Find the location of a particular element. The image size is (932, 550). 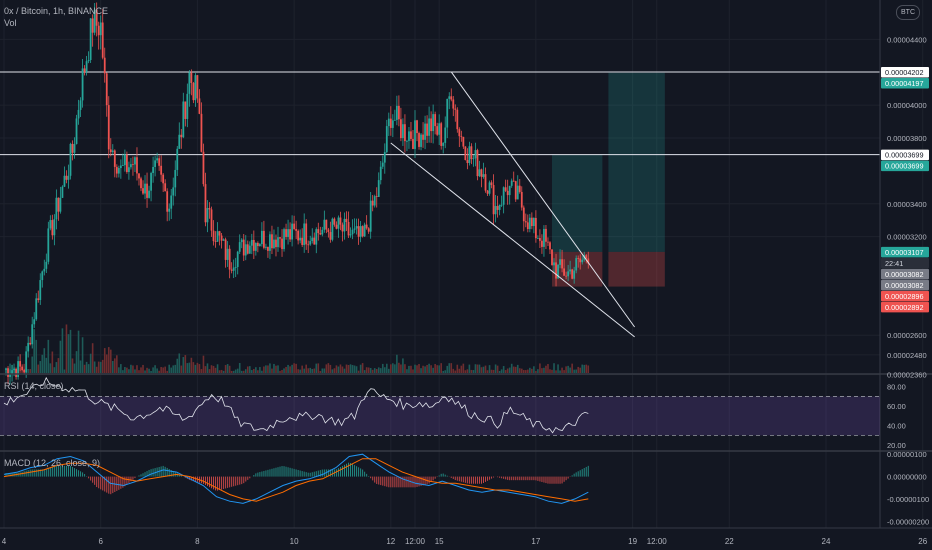

time-tick-label: 24 is located at coordinates (826, 541).